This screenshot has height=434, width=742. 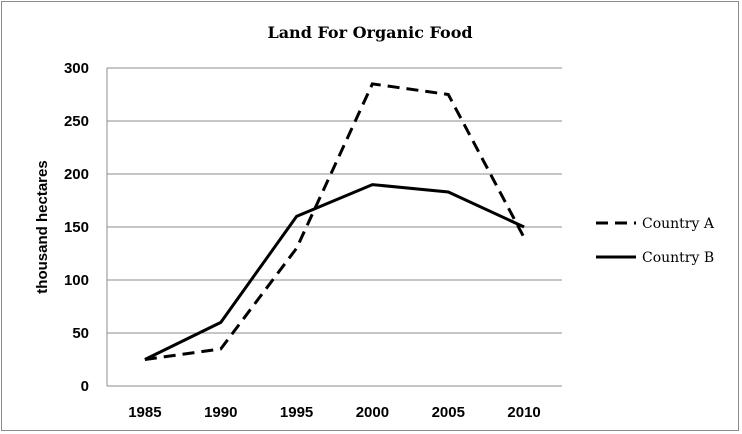 What do you see at coordinates (76, 280) in the screenshot?
I see `y-tick-100: 100` at bounding box center [76, 280].